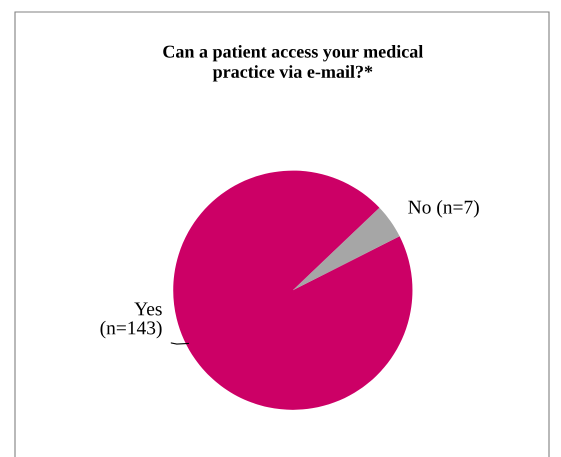 Image resolution: width=561 pixels, height=457 pixels. I want to click on pie-slice, so click(346, 249).